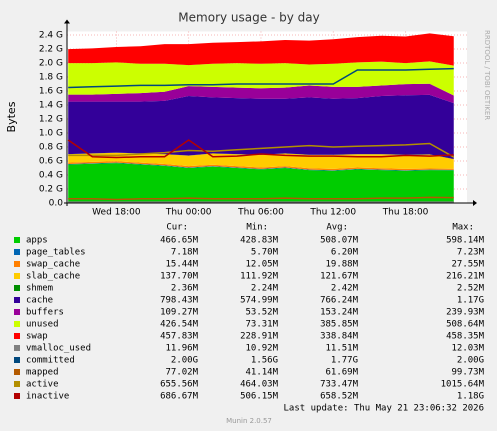 The image size is (497, 431). What do you see at coordinates (344, 361) in the screenshot?
I see `legend-stat: 1.77G` at bounding box center [344, 361].